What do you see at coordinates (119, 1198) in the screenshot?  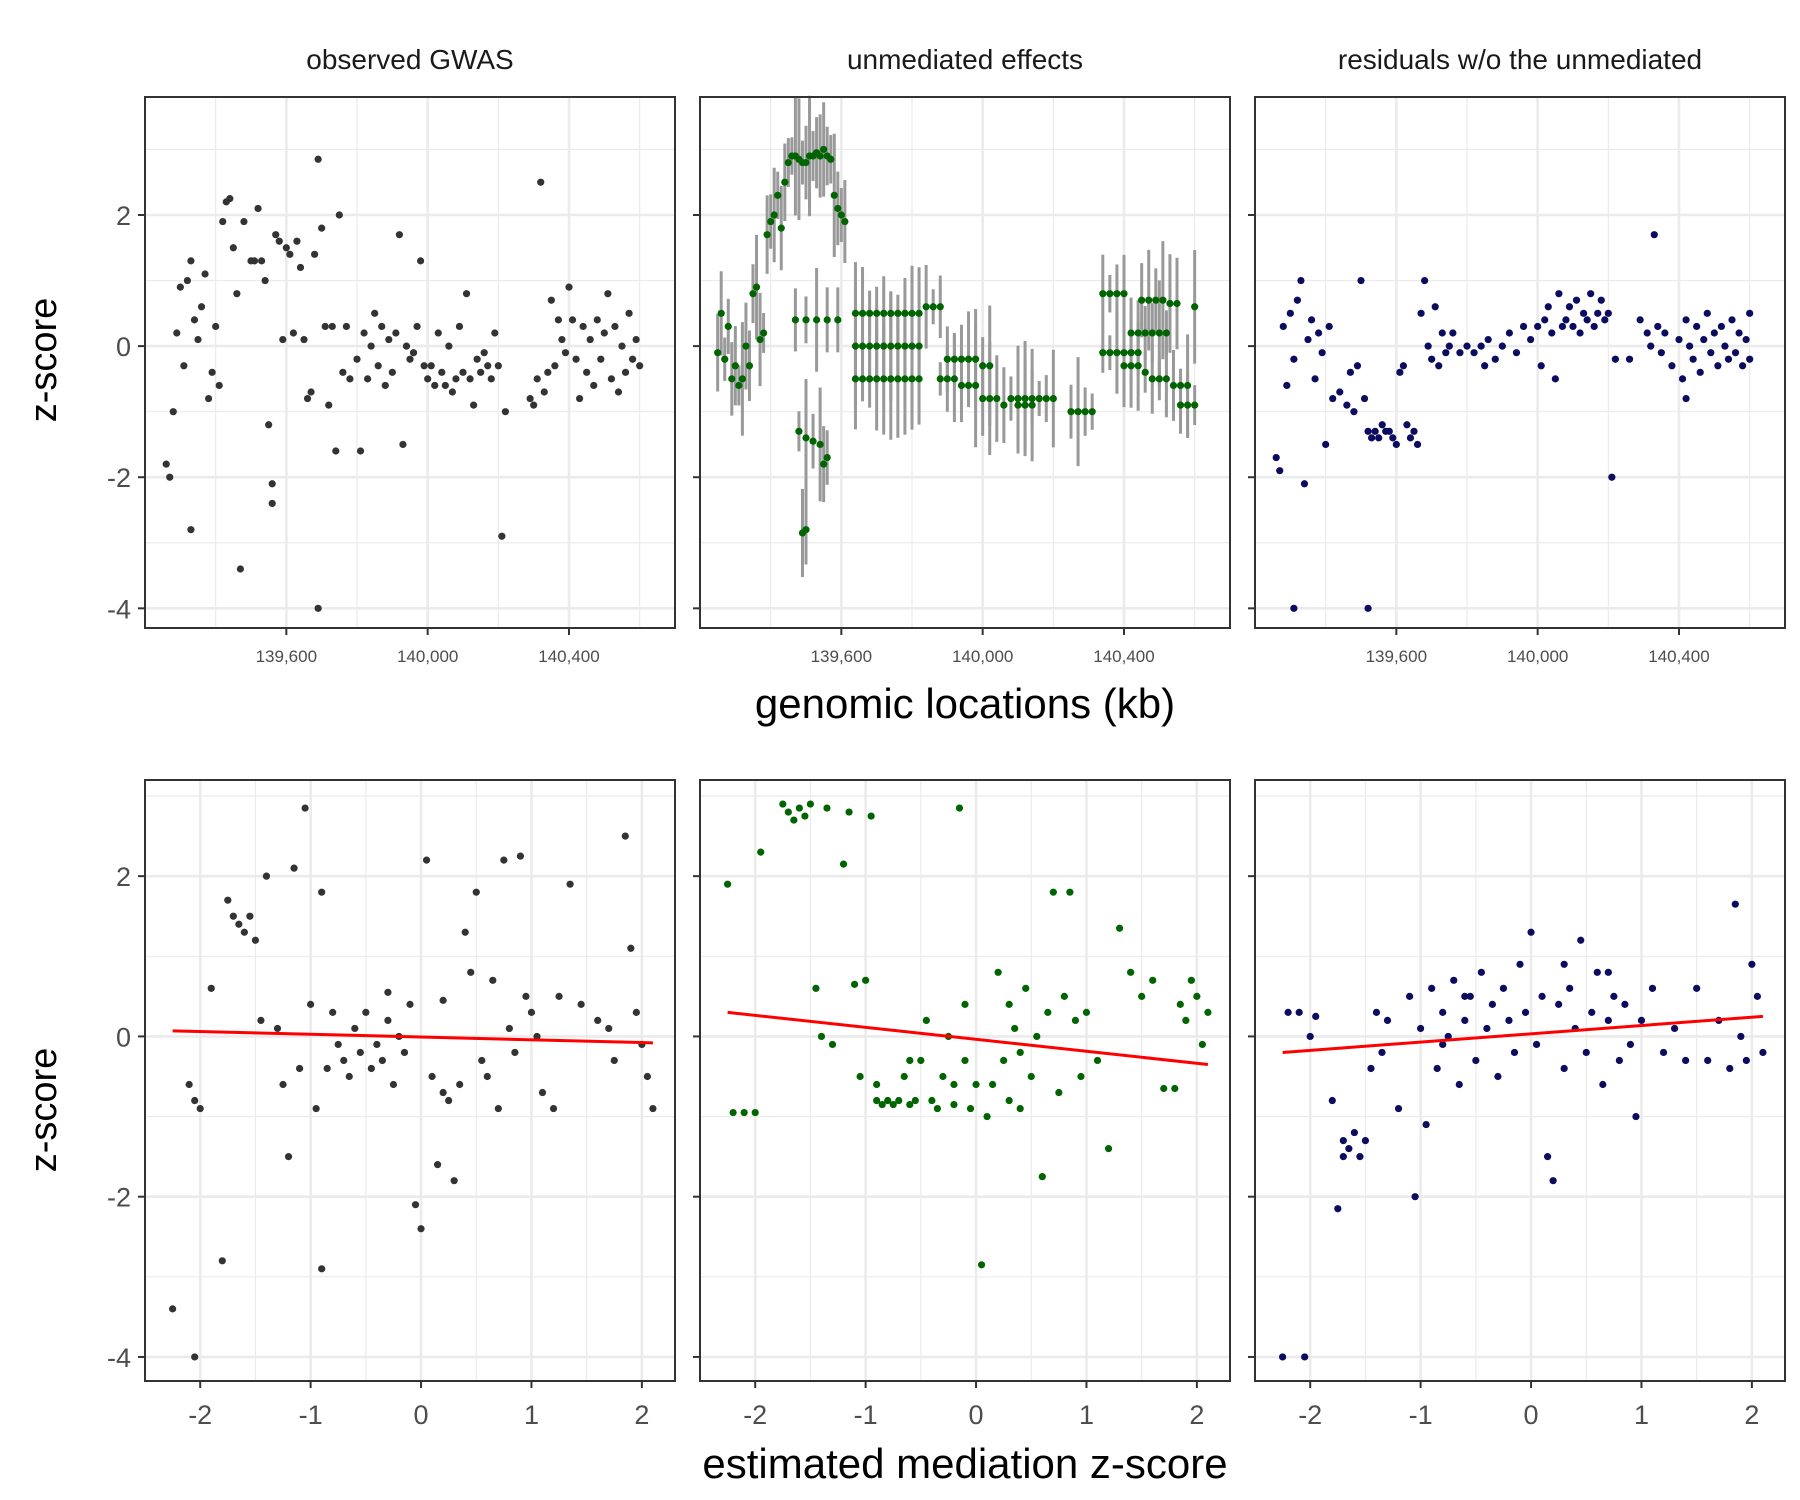 I see `y-tick-label: -2` at bounding box center [119, 1198].